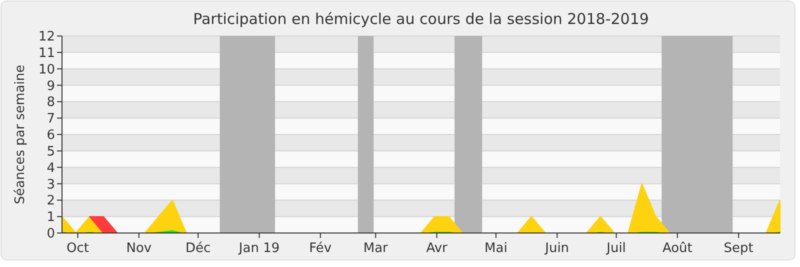  Describe the element at coordinates (376, 248) in the screenshot. I see `x-tick-label: Mar` at that location.